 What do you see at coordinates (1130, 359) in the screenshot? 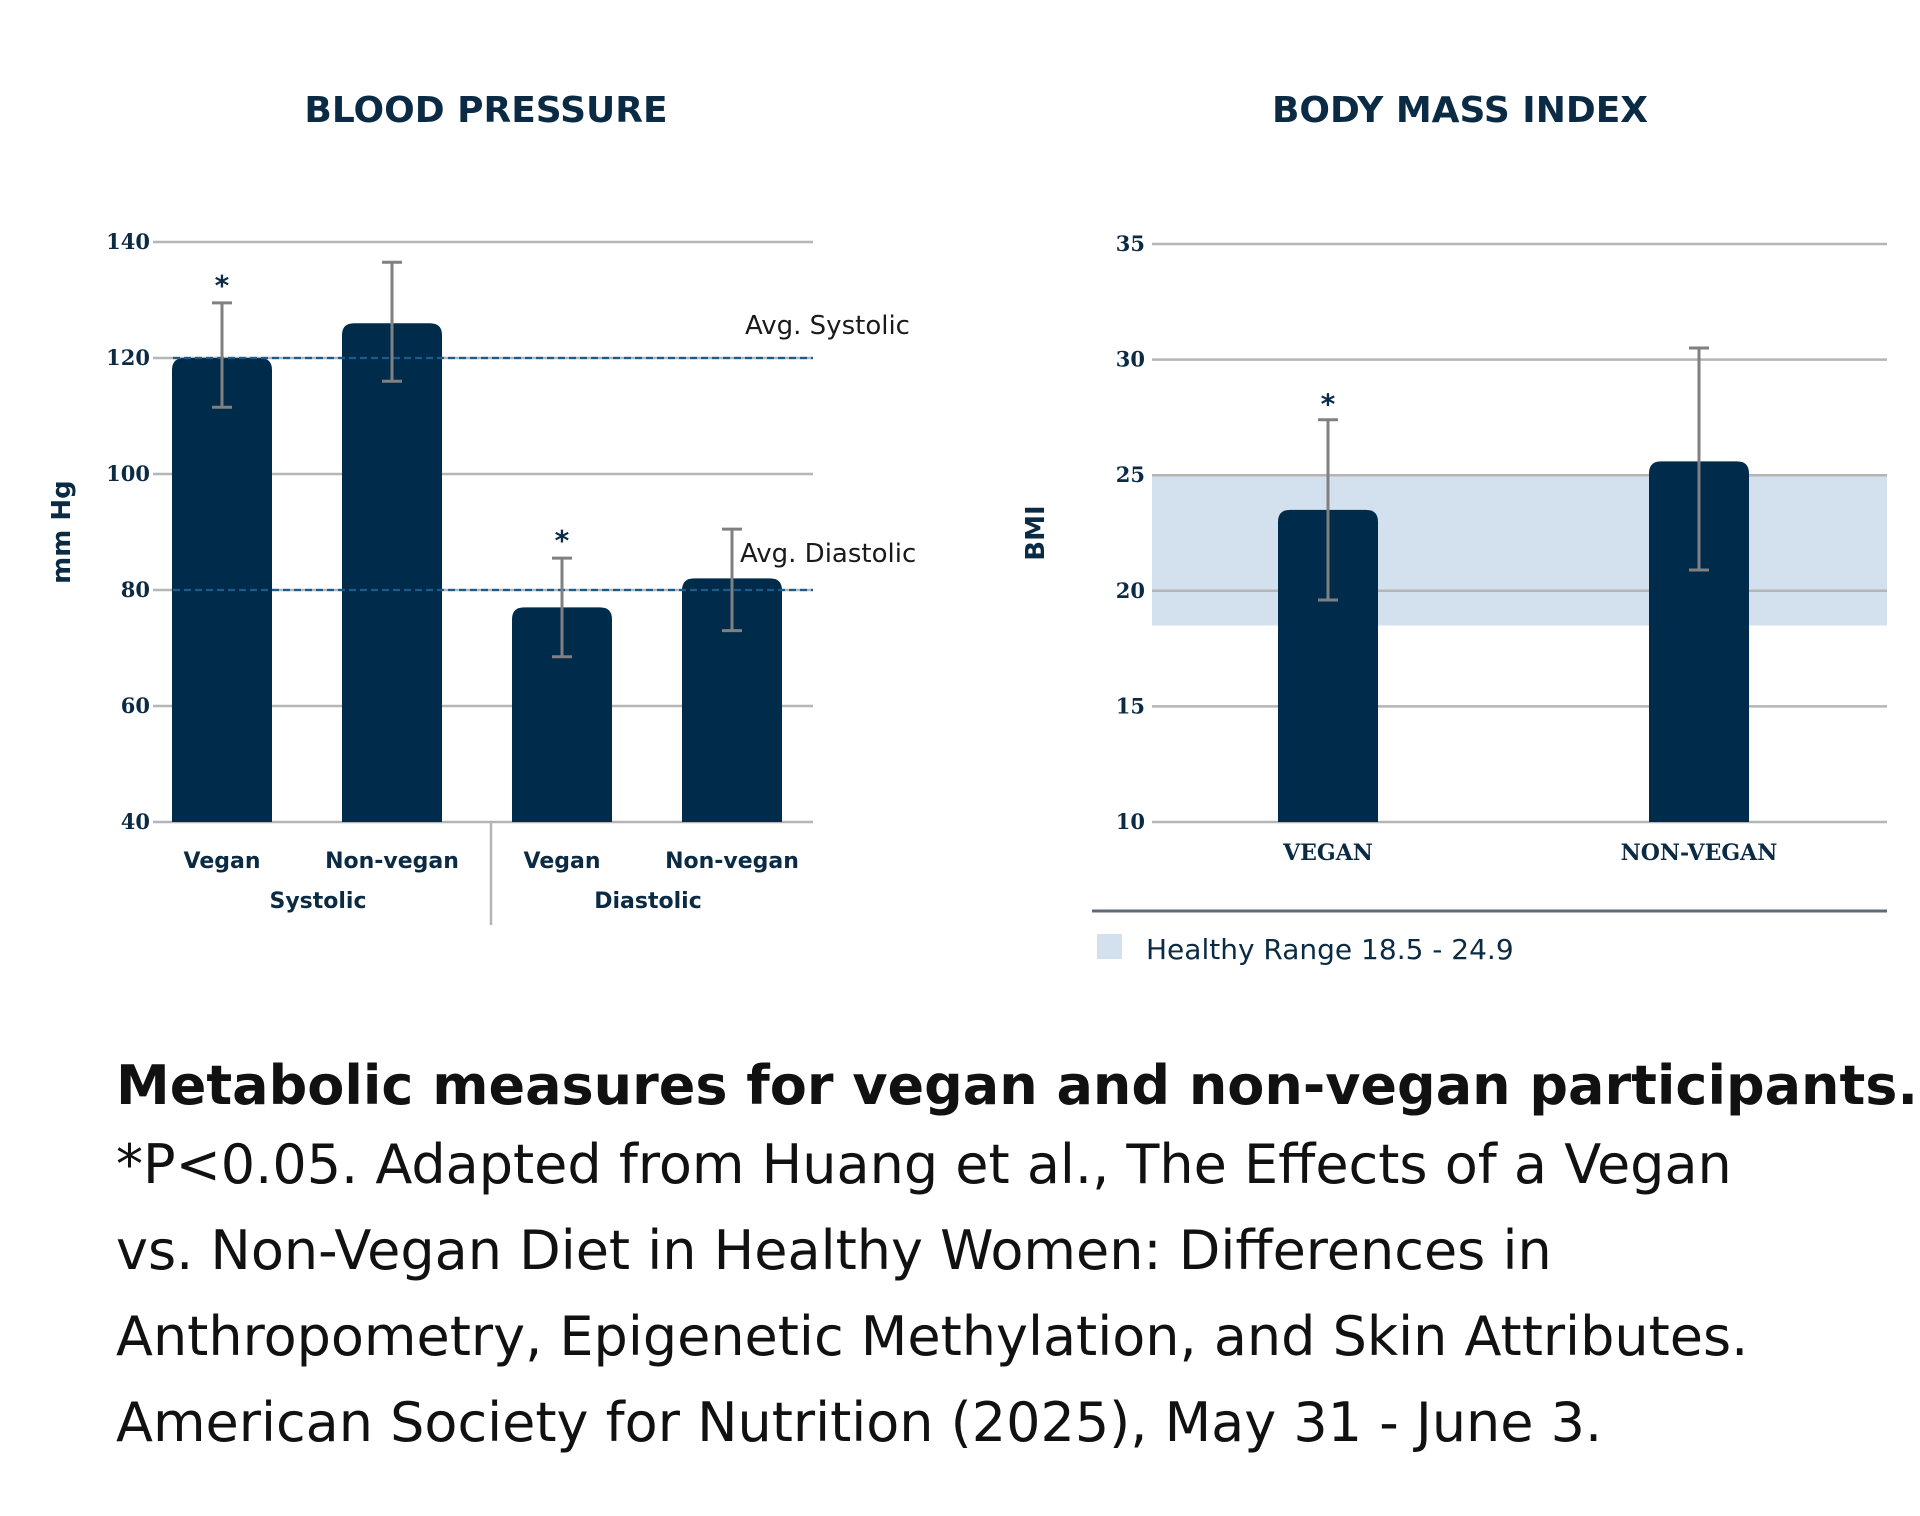
I see `bmi-y-tick-label: 30` at bounding box center [1130, 359].